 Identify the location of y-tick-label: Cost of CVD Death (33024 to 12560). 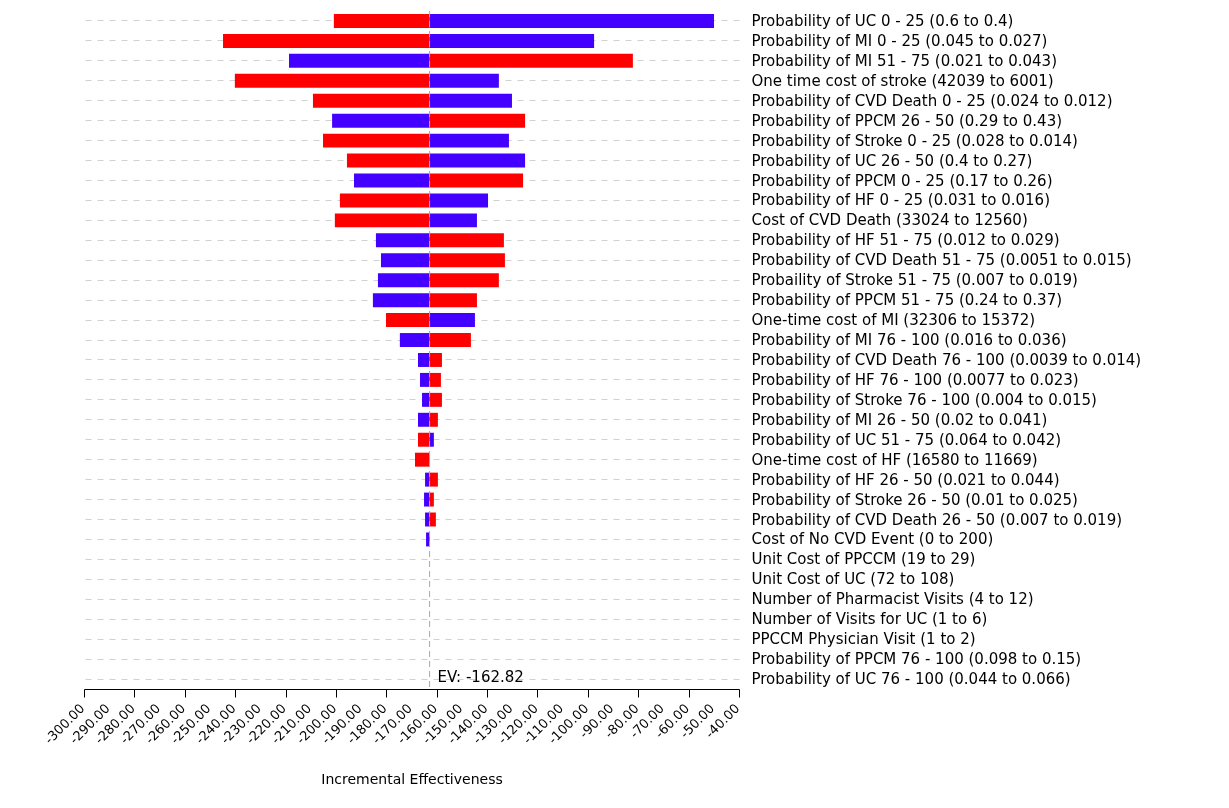
(889, 220).